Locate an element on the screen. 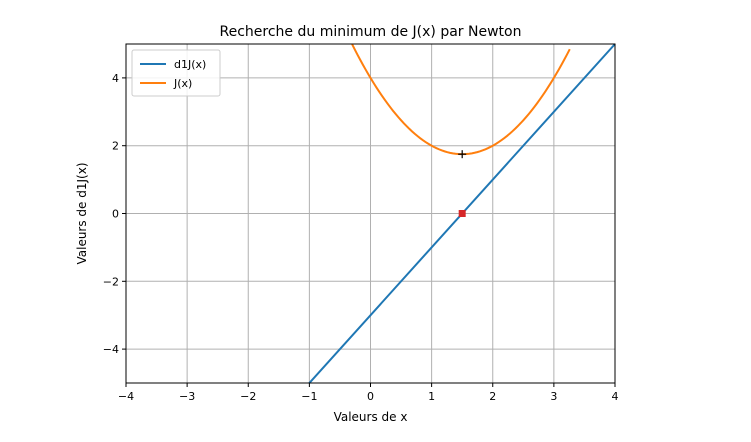 The height and width of the screenshot is (442, 751). legend-label: J(x) is located at coordinates (182, 83).